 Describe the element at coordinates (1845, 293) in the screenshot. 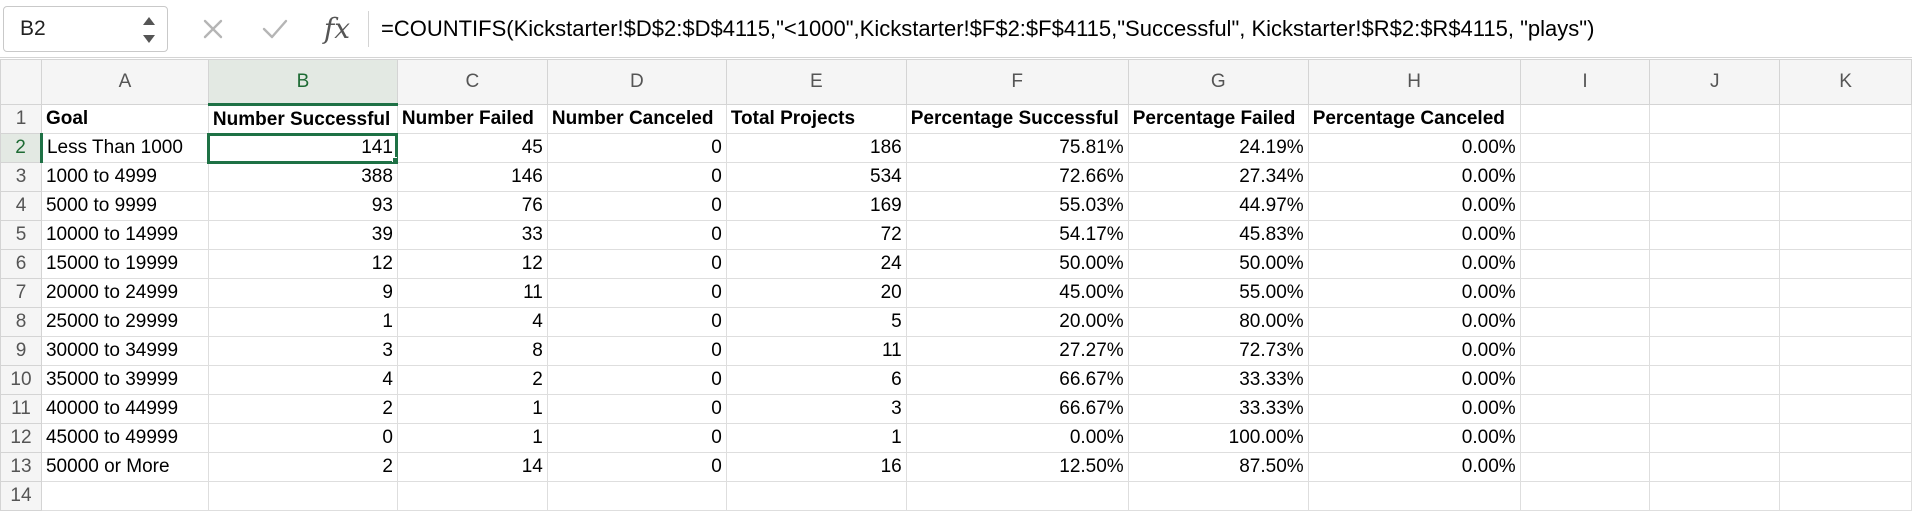

I see `cell-k7` at that location.